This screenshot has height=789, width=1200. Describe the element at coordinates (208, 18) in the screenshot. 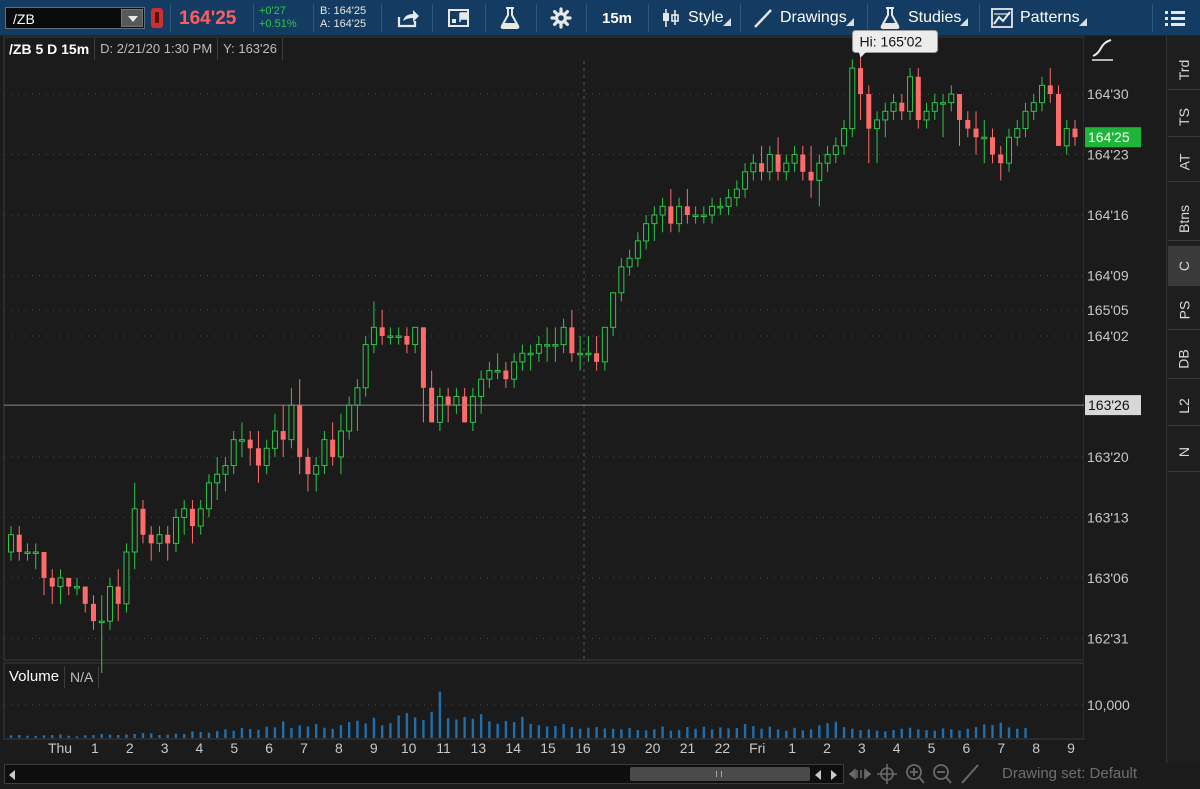

I see `last-price: 164'25` at that location.